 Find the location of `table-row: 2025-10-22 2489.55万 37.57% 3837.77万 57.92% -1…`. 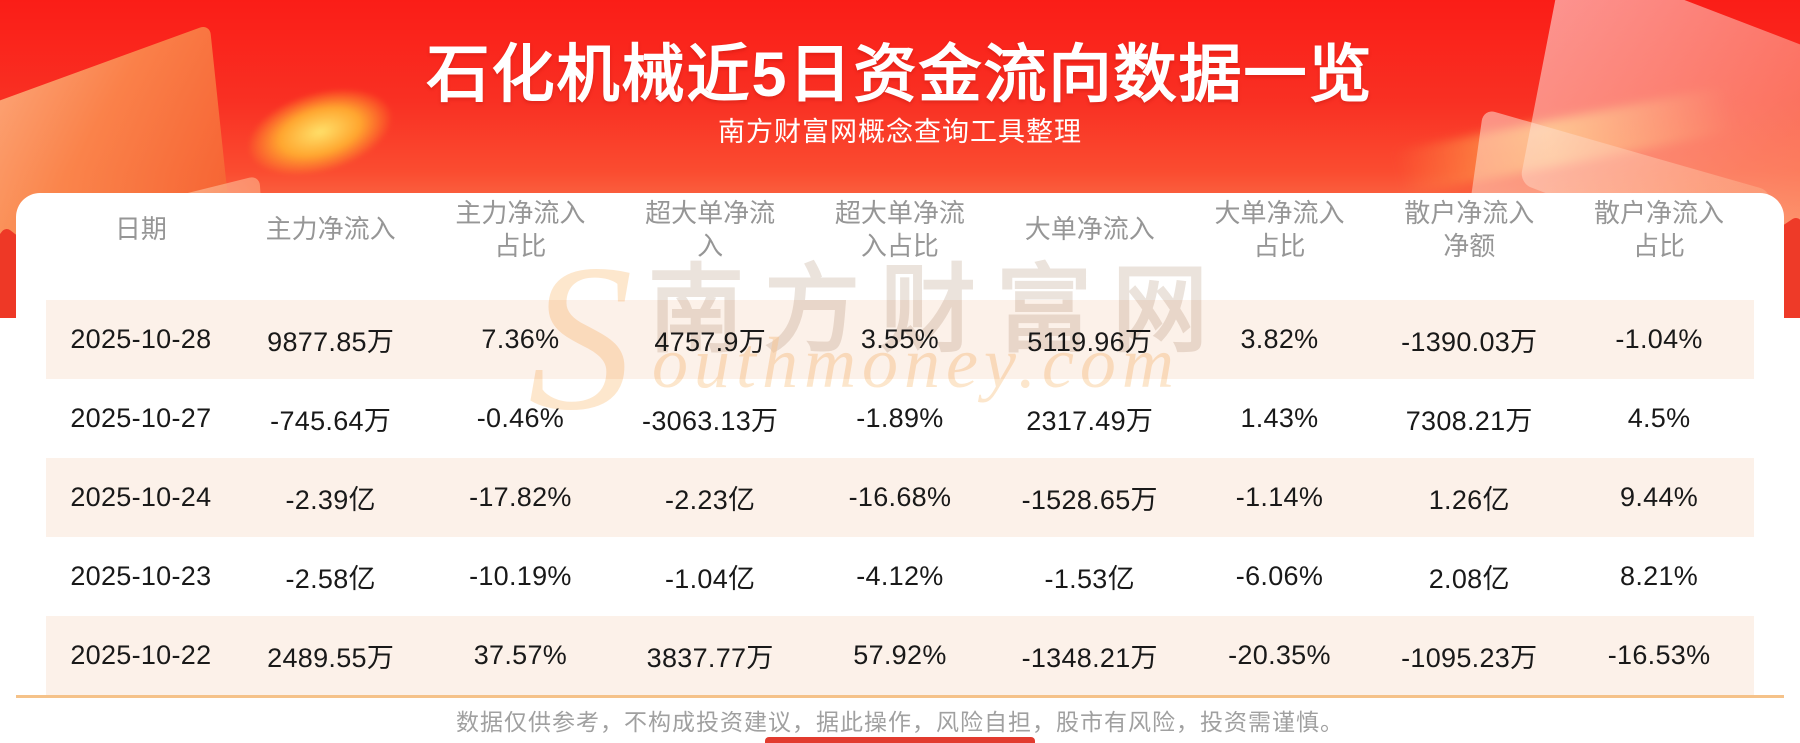

table-row: 2025-10-22 2489.55万 37.57% 3837.77万 57.92% -1… is located at coordinates (900, 655).